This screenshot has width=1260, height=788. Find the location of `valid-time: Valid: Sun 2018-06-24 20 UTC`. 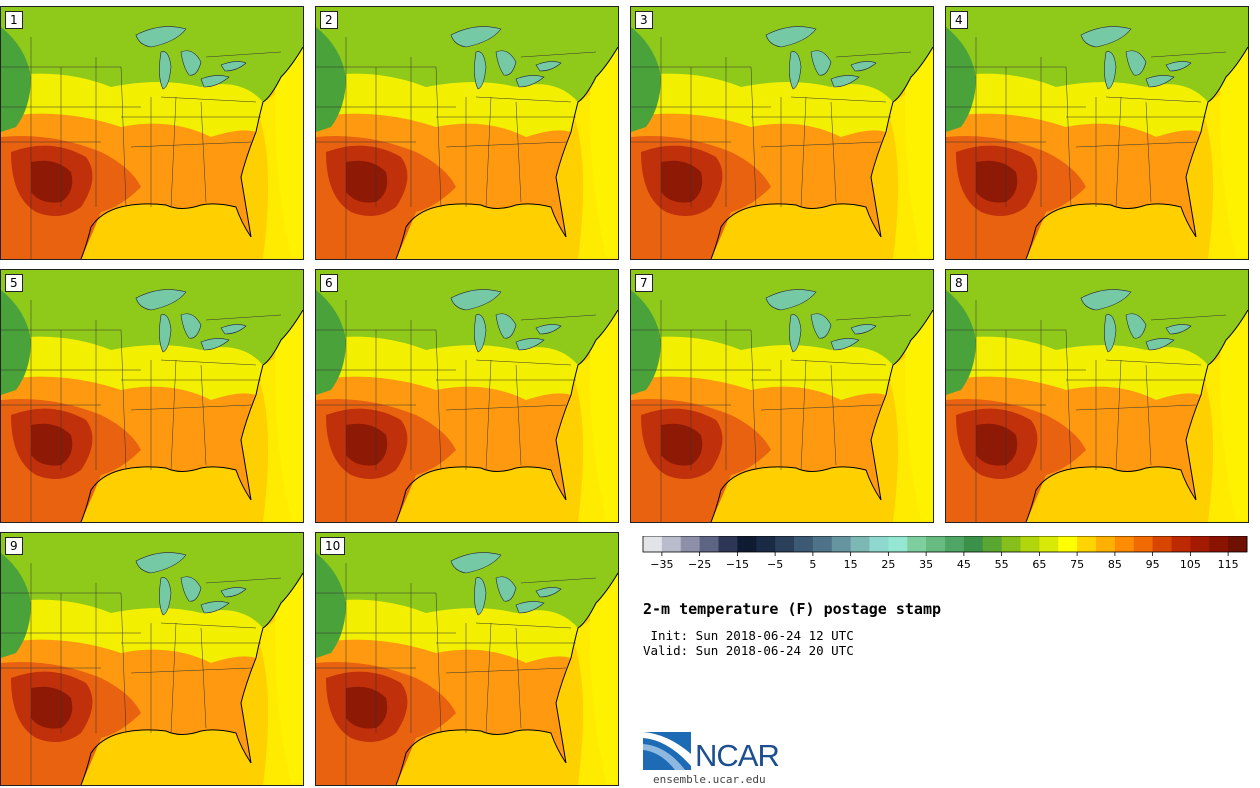

valid-time: Valid: Sun 2018-06-24 20 UTC is located at coordinates (748, 650).